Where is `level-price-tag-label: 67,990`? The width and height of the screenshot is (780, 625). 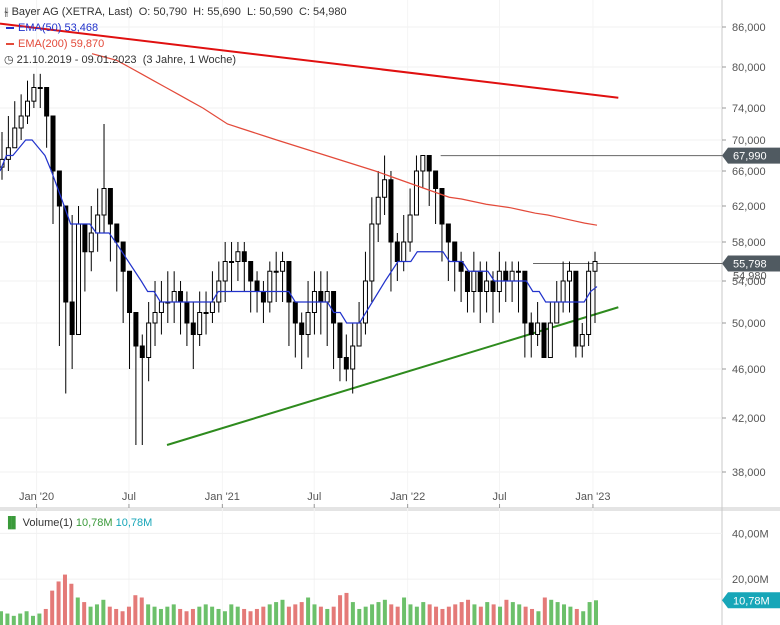
level-price-tag-label: 67,990 is located at coordinates (750, 157).